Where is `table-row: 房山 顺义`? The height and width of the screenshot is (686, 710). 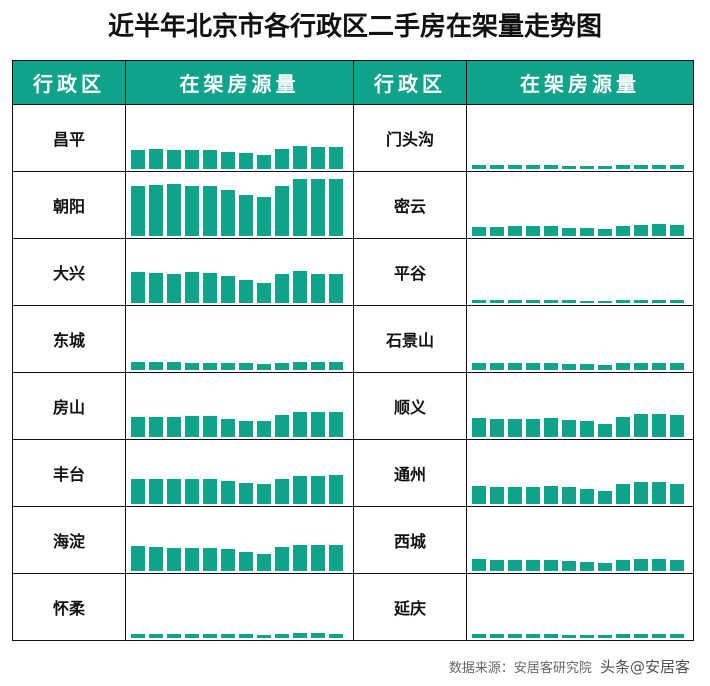 table-row: 房山 顺义 is located at coordinates (353, 406).